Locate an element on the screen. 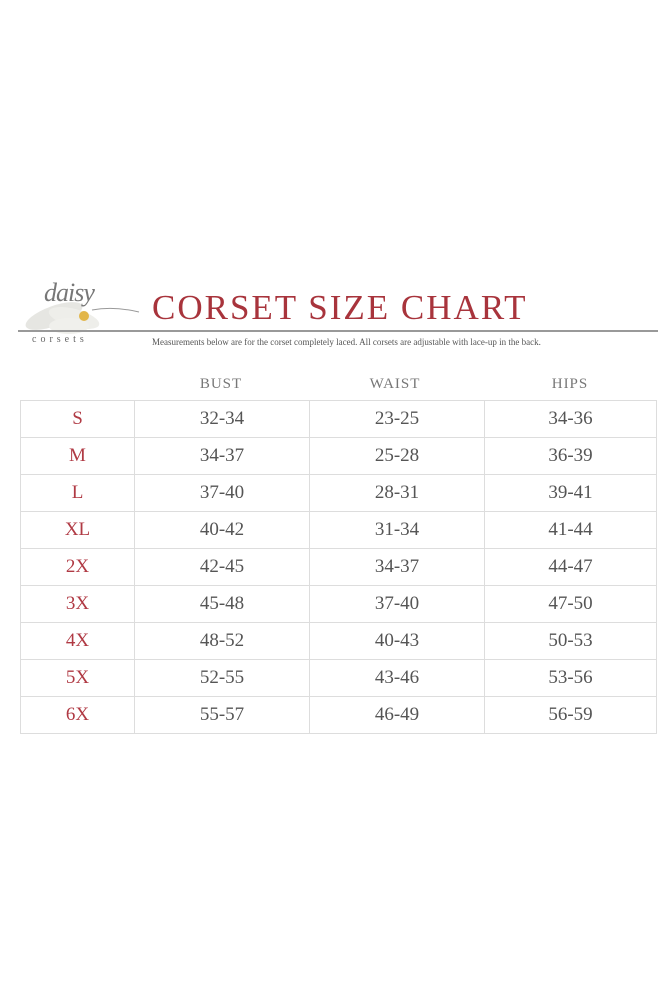 The width and height of the screenshot is (666, 999). waist-cell: 25-28 is located at coordinates (397, 456).